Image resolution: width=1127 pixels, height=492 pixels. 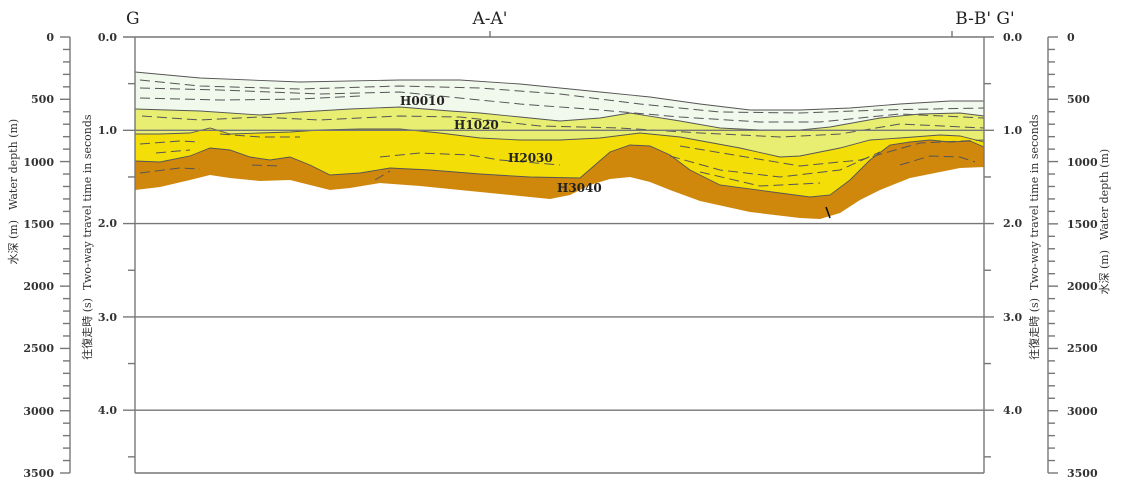 I want to click on h0010-base-line, so click(x=559, y=118).